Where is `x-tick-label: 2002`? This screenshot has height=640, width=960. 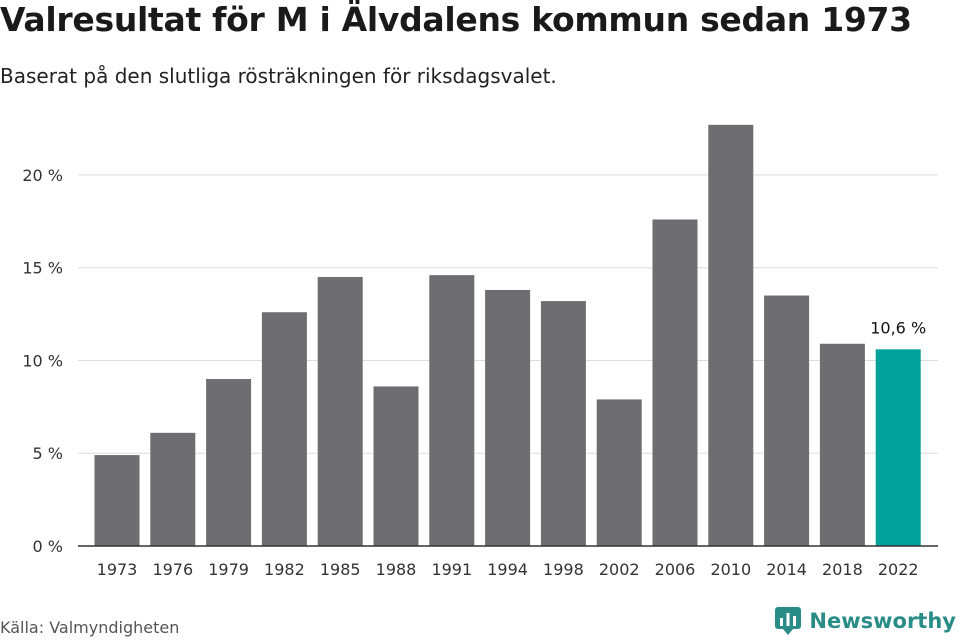
x-tick-label: 2002 is located at coordinates (619, 569).